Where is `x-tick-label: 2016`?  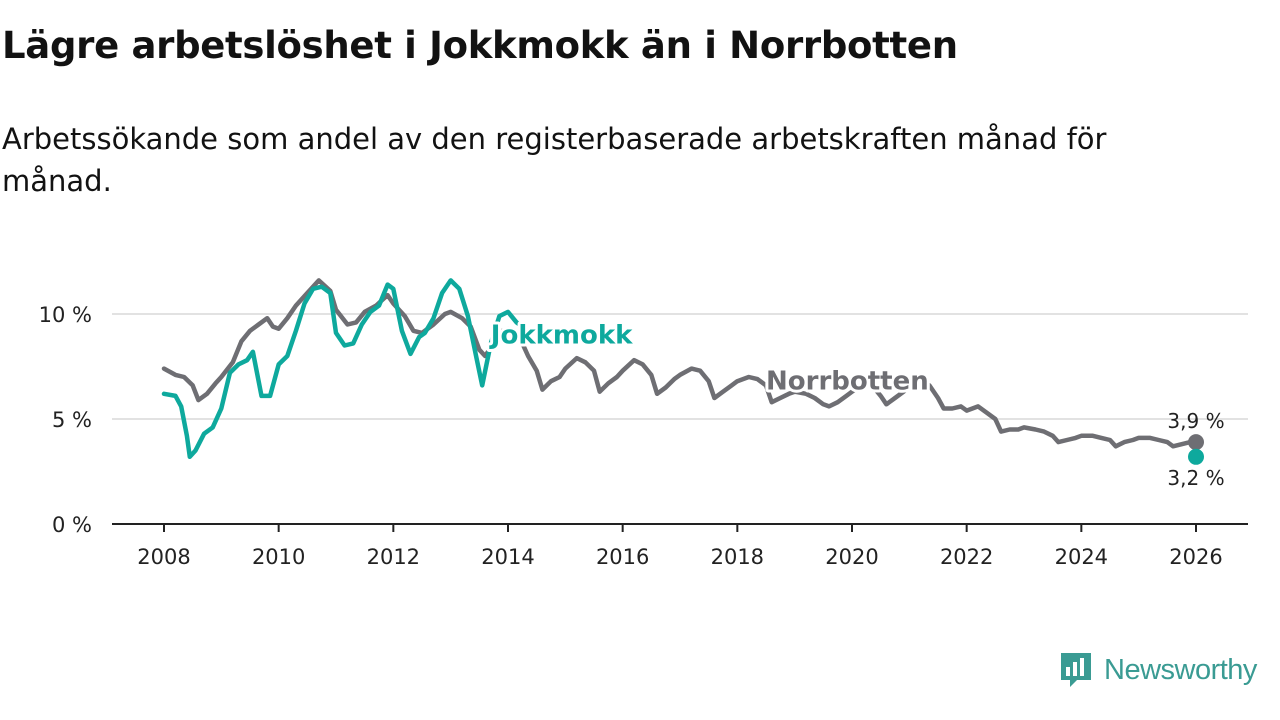 x-tick-label: 2016 is located at coordinates (622, 557).